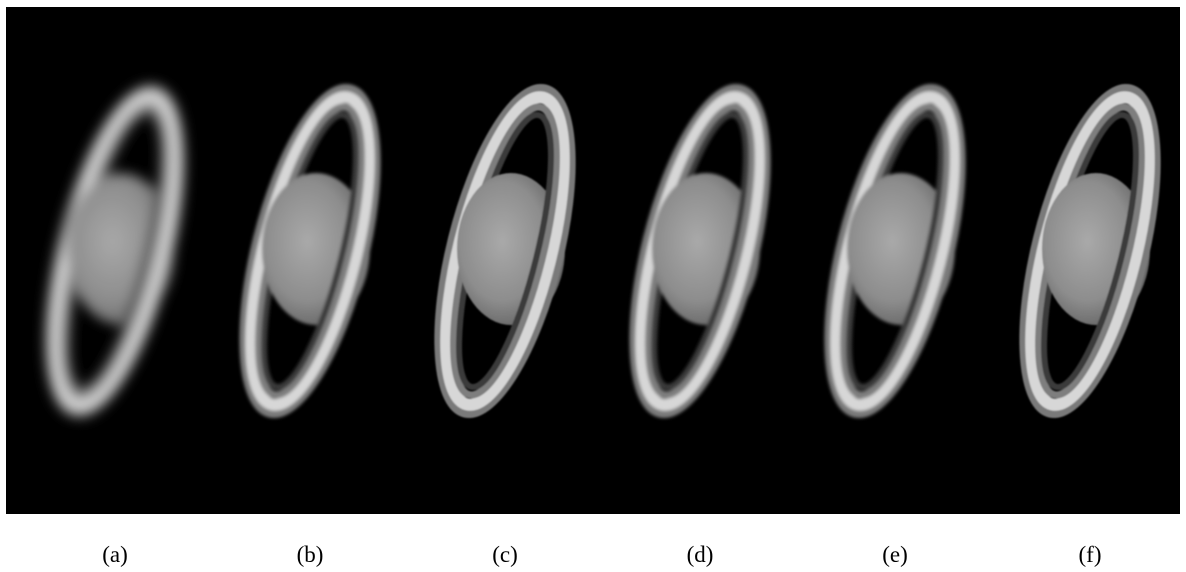 This screenshot has height=572, width=1186. Describe the element at coordinates (895, 554) in the screenshot. I see `panel-label-e: (e)` at that location.